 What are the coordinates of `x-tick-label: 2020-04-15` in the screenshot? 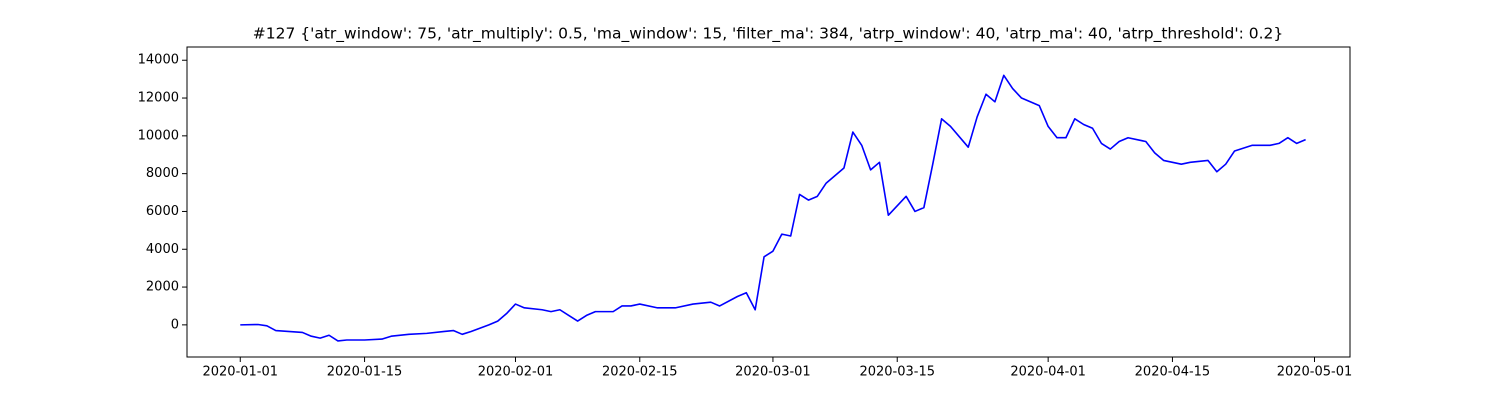 It's located at (1173, 372).